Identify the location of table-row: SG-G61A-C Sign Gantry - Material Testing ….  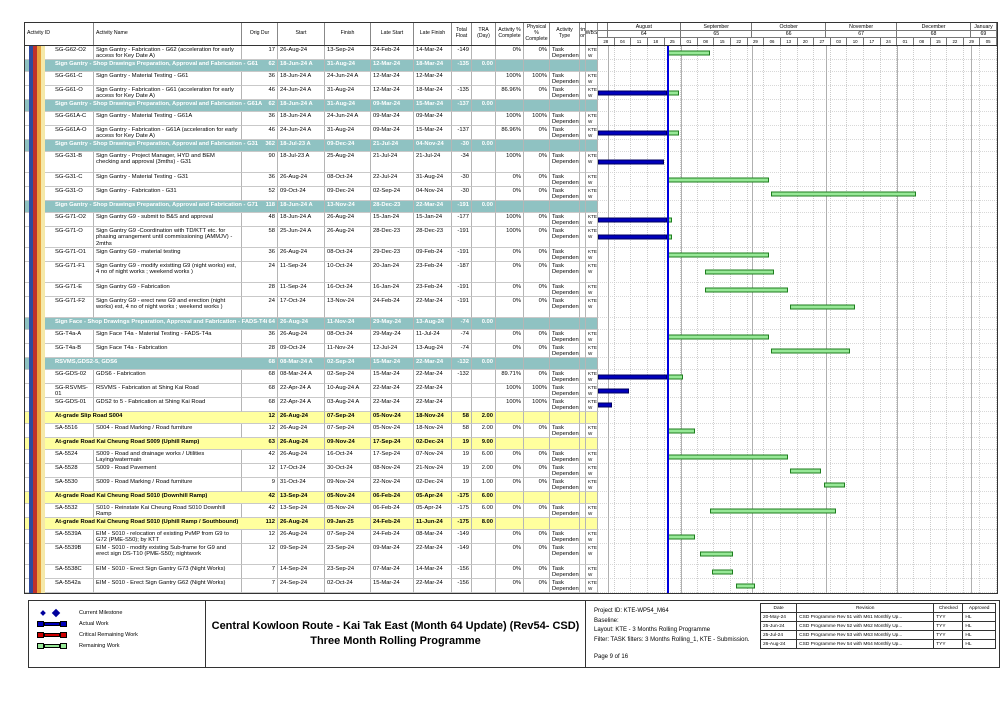
(511, 119).